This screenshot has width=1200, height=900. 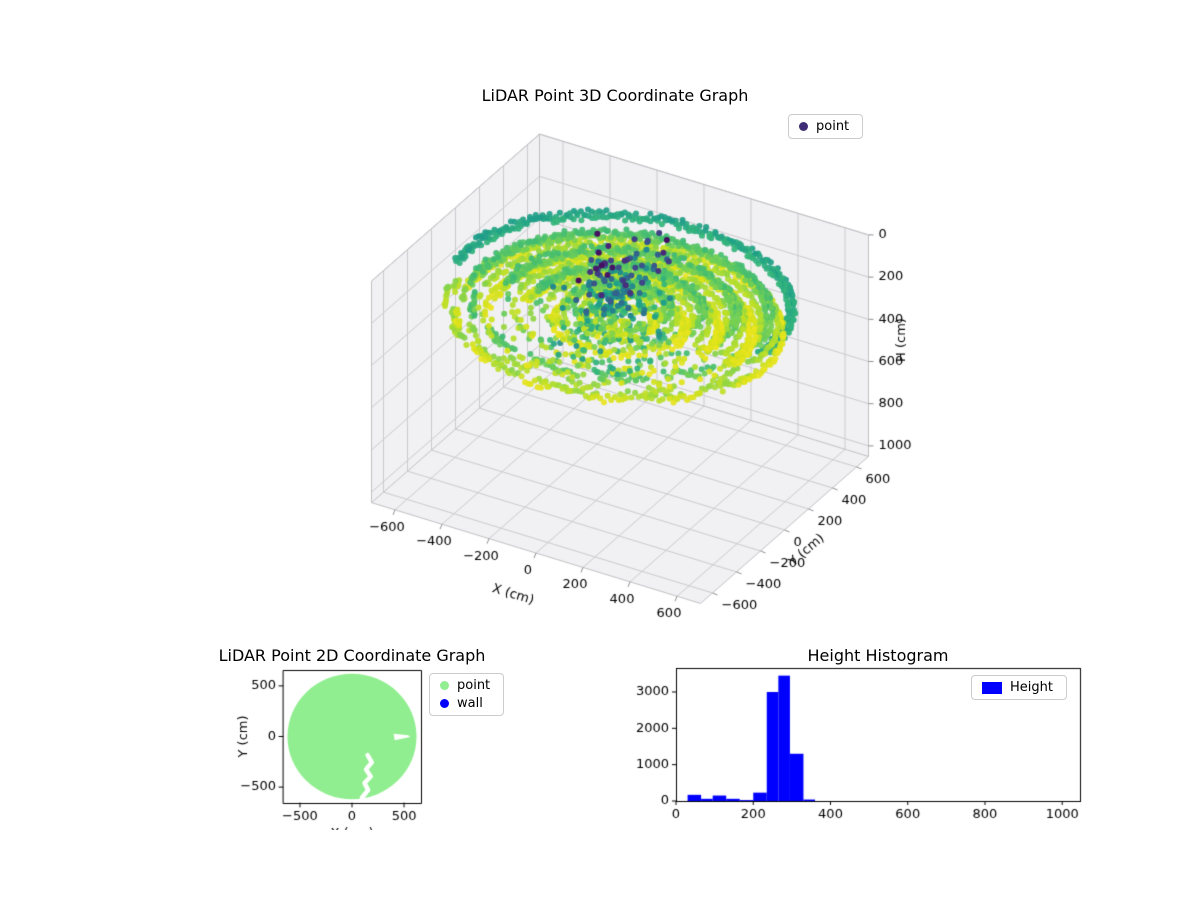 I want to click on legend-entry-wall: wall, so click(x=465, y=703).